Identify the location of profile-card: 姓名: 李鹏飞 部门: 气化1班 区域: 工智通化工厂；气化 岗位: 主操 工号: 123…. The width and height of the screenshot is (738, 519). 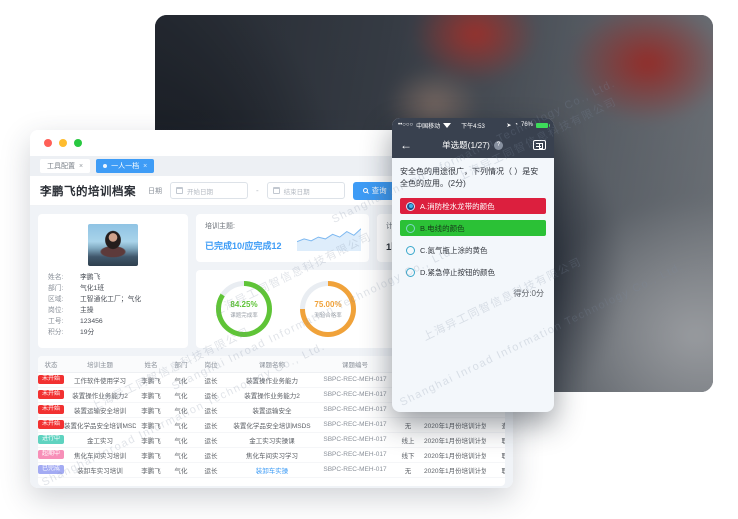
(113, 281).